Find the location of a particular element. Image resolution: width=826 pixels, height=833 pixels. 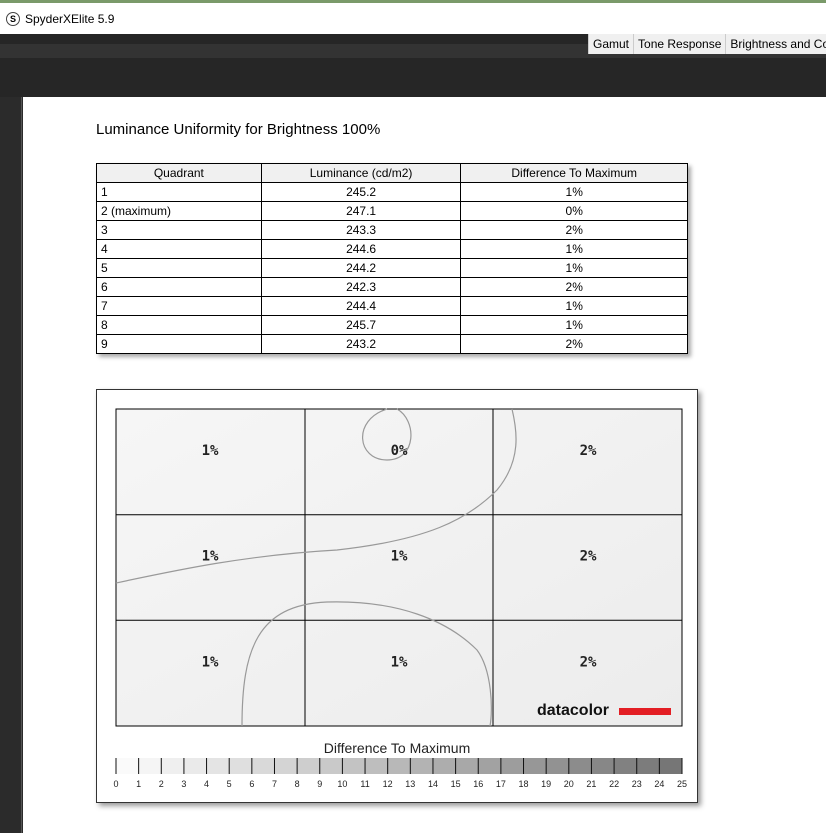

datacolor-logo-bar is located at coordinates (645, 711).